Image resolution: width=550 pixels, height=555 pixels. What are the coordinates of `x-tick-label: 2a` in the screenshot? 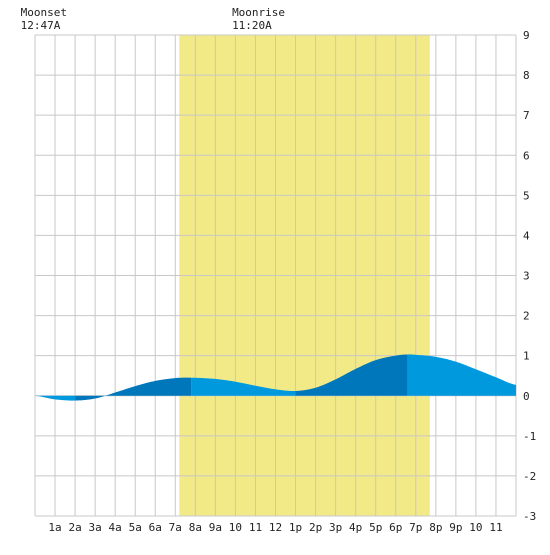 It's located at (74, 527).